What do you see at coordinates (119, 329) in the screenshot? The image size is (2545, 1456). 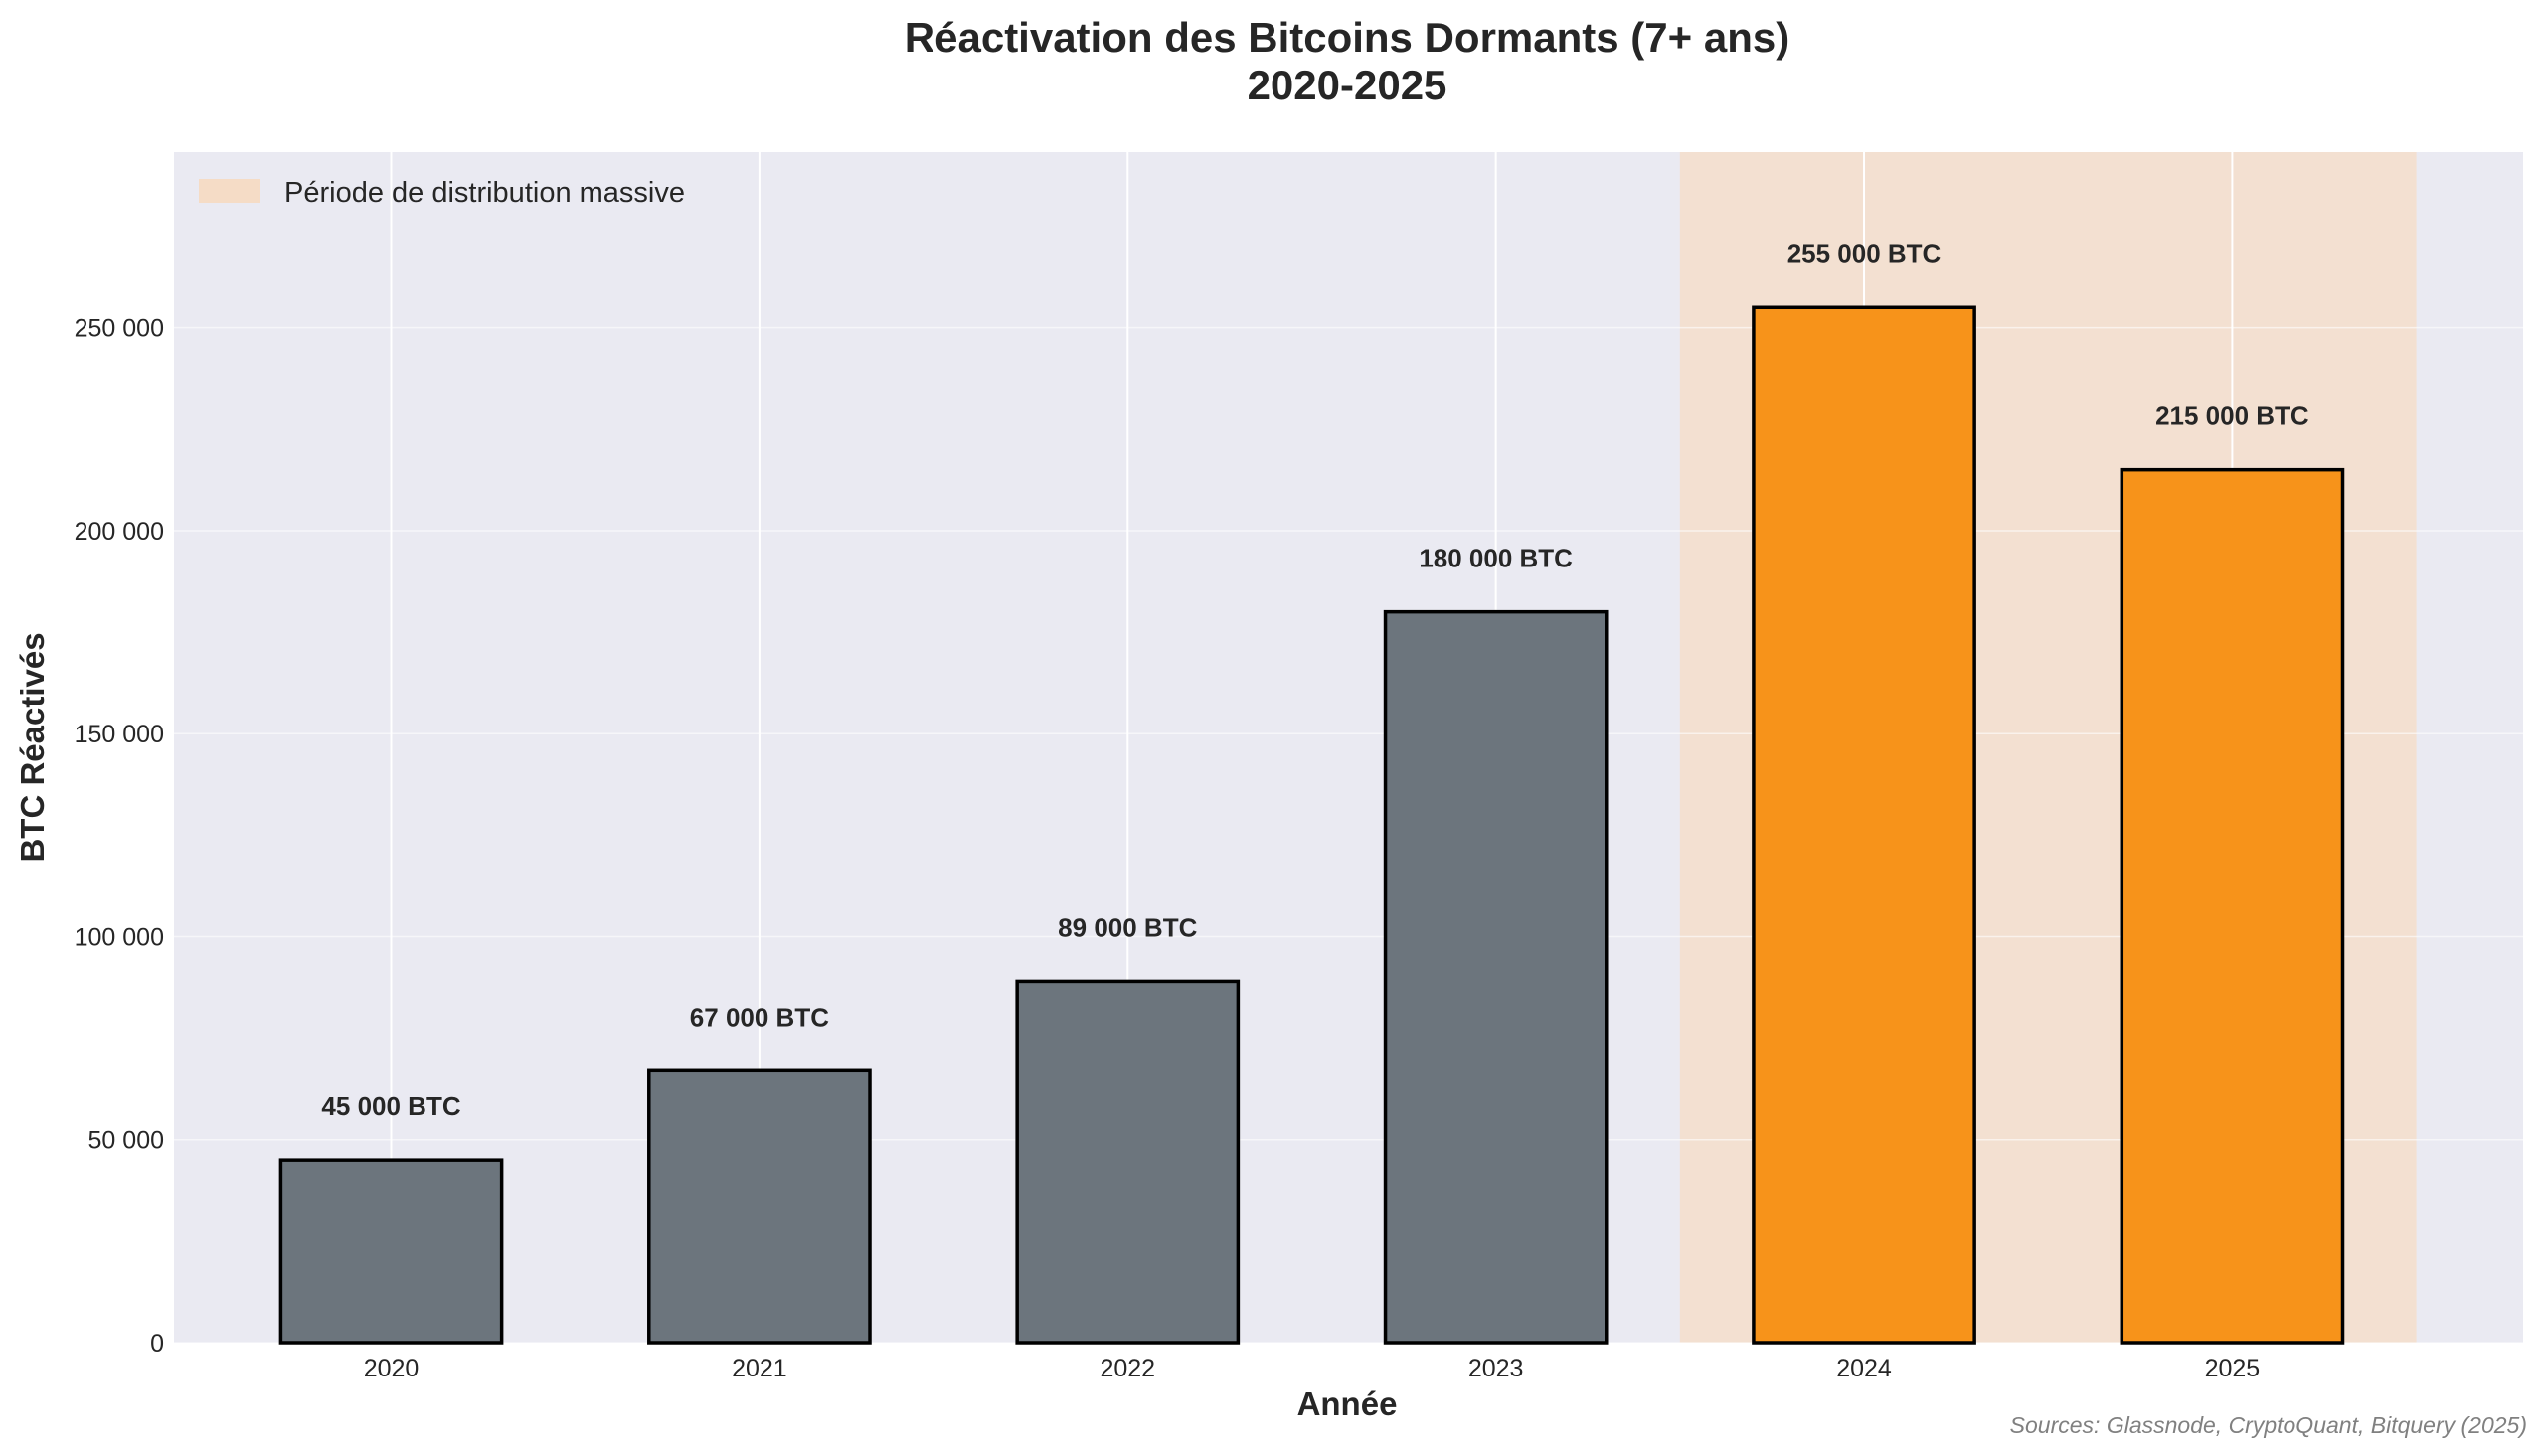 I see `y-tick-label: 250 000` at bounding box center [119, 329].